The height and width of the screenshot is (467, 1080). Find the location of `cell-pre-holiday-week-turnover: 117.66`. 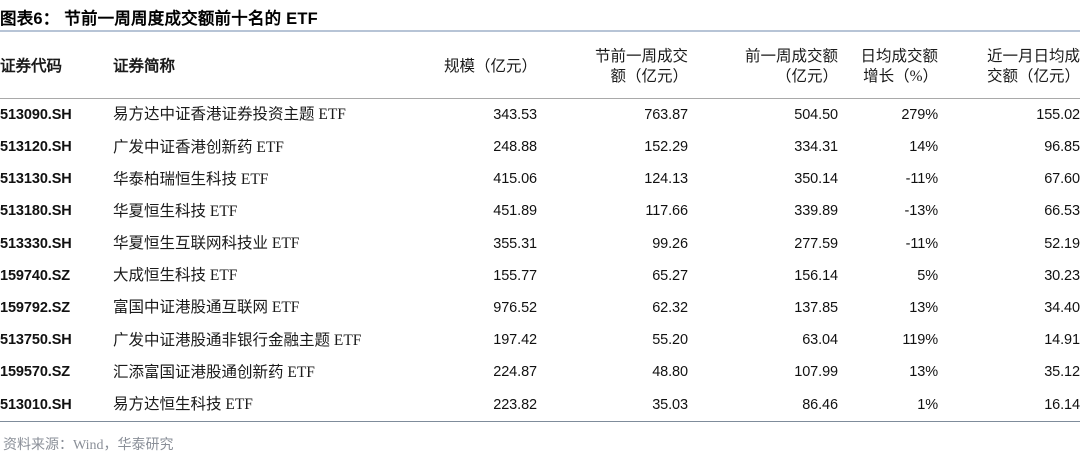

cell-pre-holiday-week-turnover: 117.66 is located at coordinates (666, 211).